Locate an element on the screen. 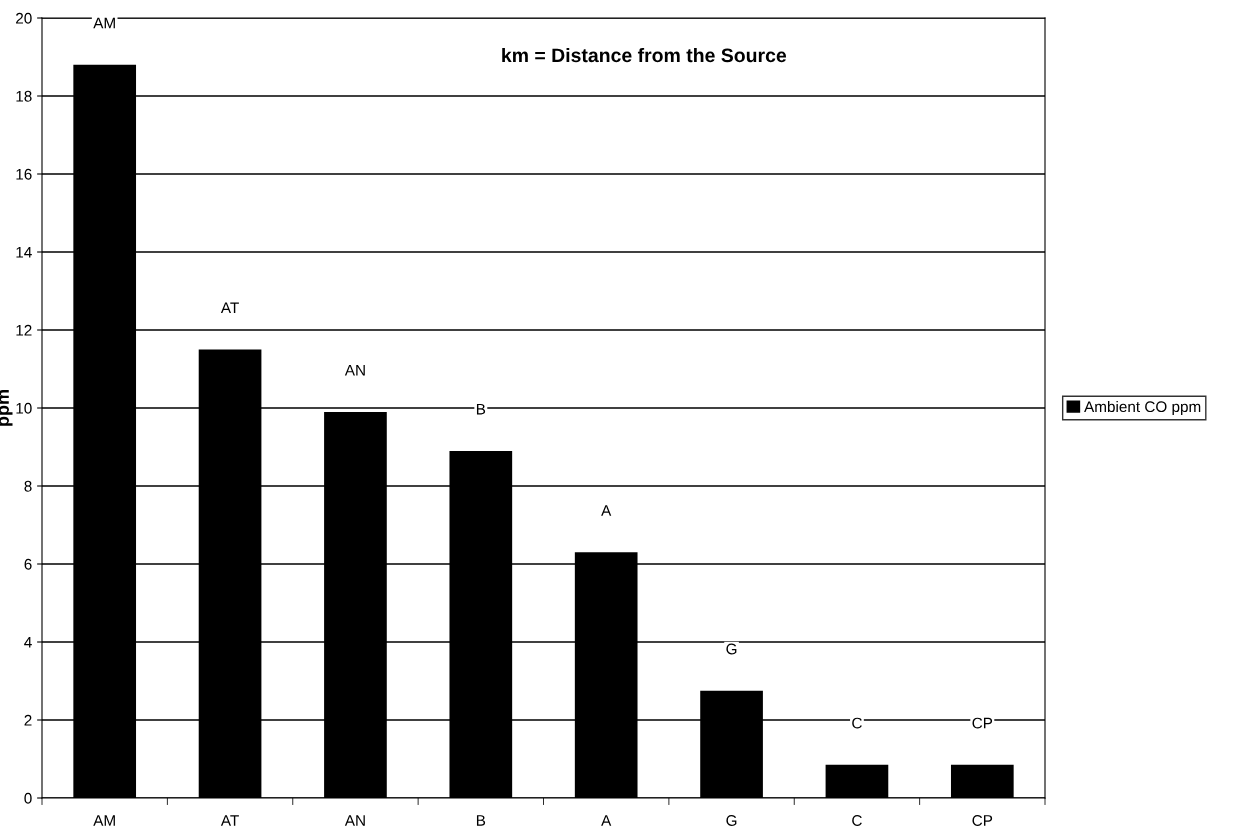 Image resolution: width=1244 pixels, height=829 pixels. y-tick-label: 14 is located at coordinates (24, 252).